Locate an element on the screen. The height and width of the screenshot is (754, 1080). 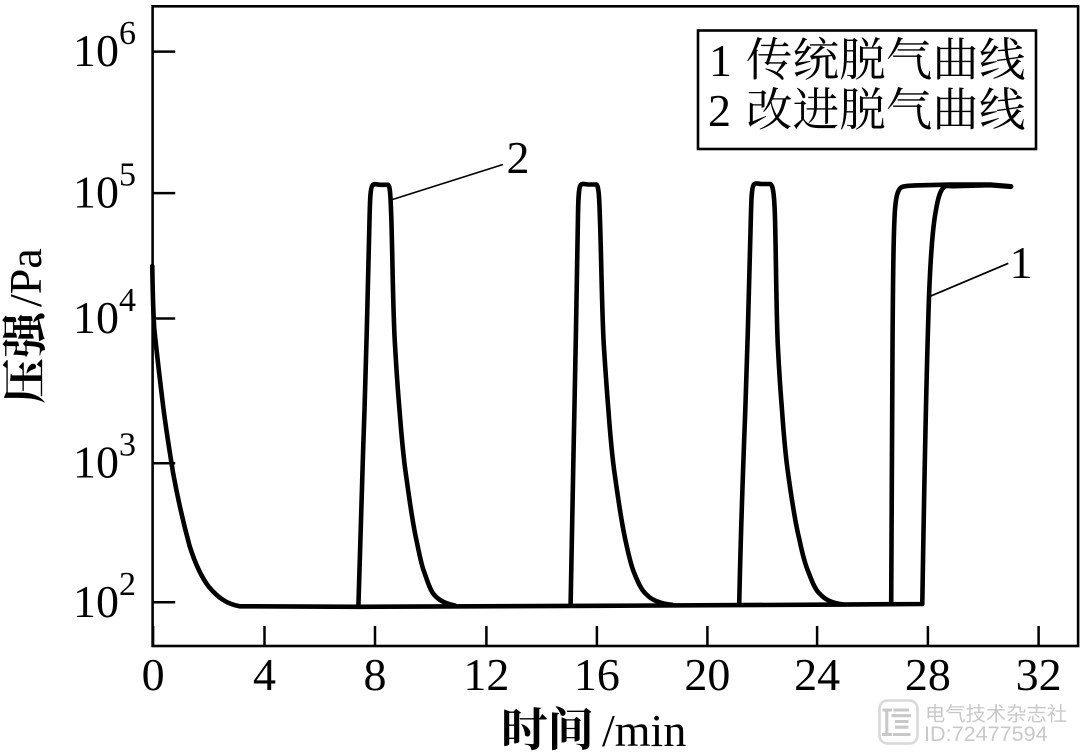
svg-text: 28 is located at coordinates (928, 674).